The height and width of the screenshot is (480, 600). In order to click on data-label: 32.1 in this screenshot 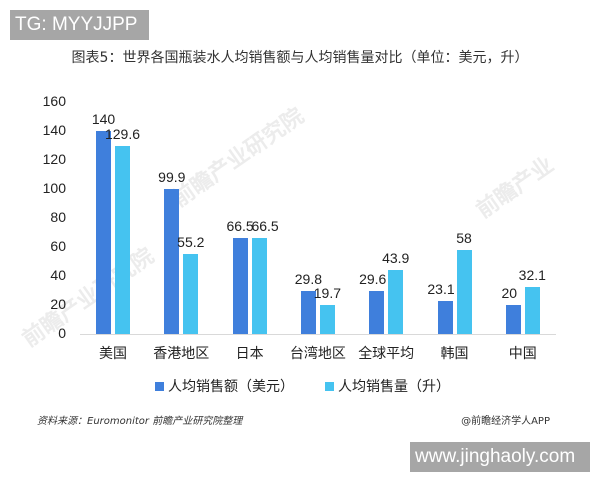, I will do `click(532, 275)`.